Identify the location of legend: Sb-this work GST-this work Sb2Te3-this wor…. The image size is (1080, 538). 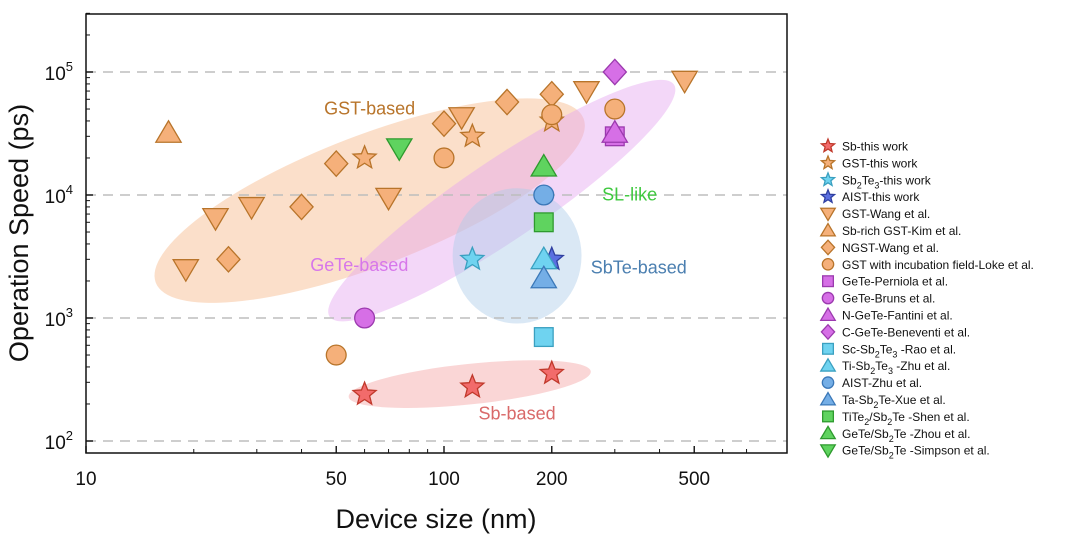
(926, 299).